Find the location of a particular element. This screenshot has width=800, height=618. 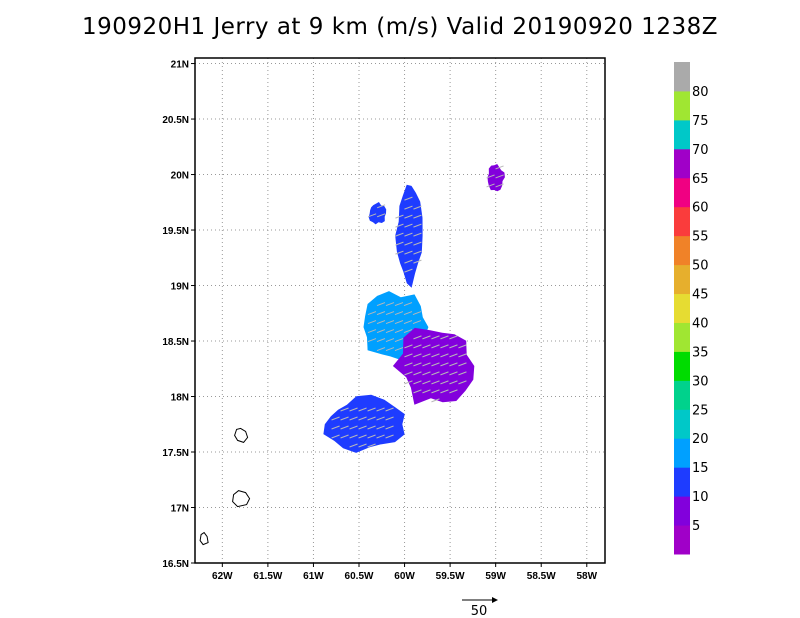

colorbar-label: 65 is located at coordinates (700, 179).